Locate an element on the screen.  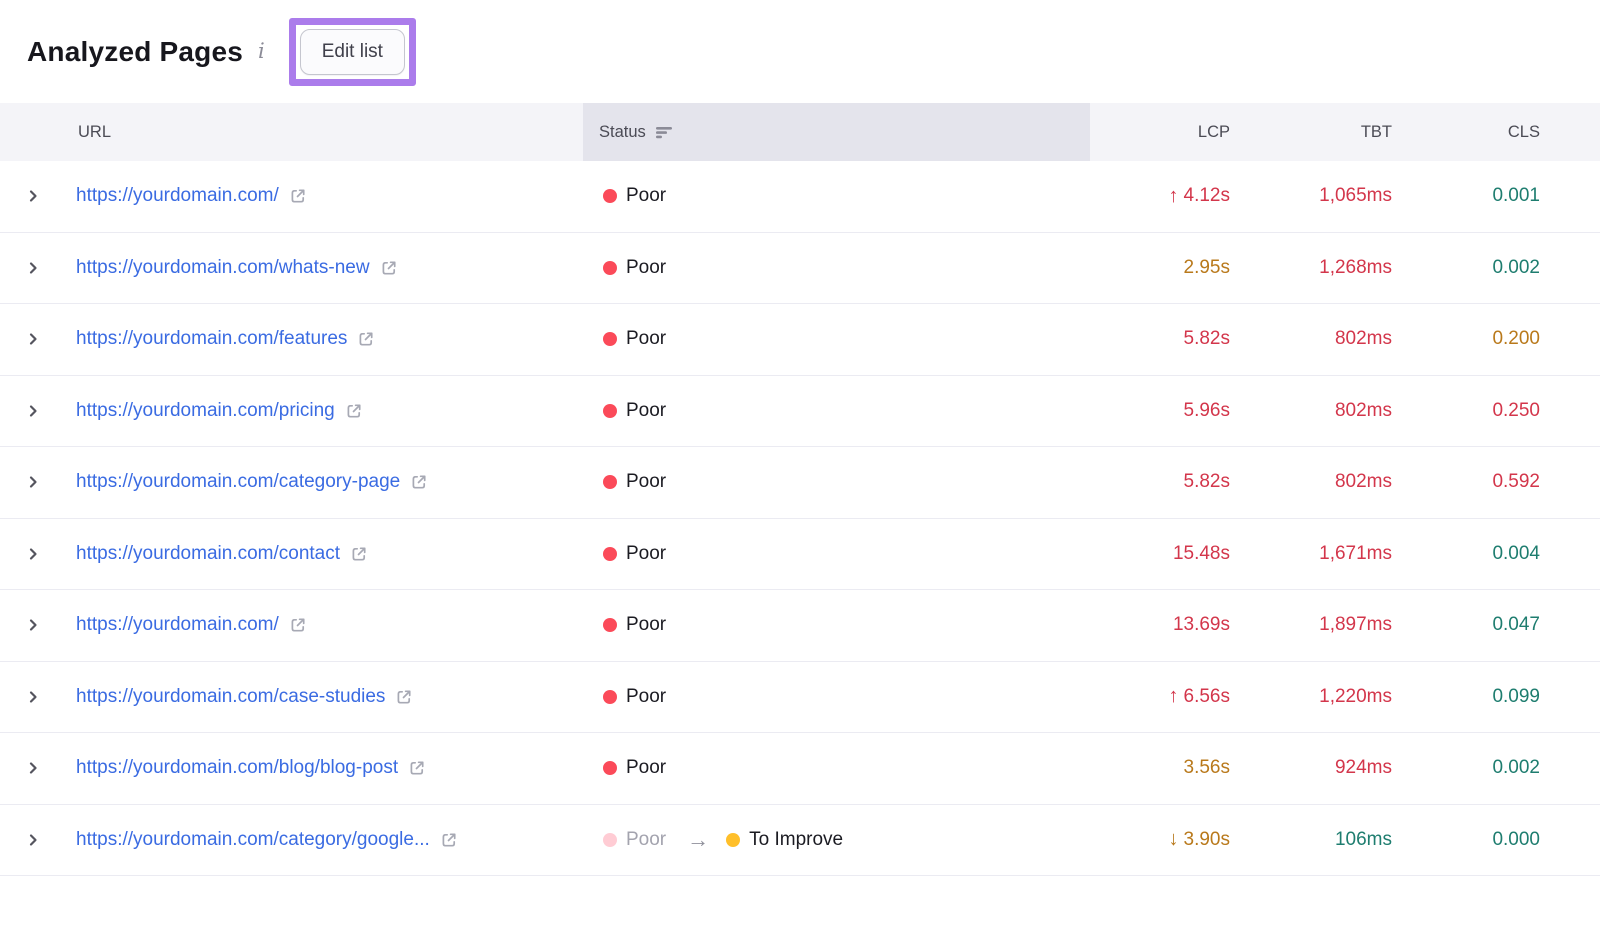
column-header-cls: CLS is located at coordinates (1523, 131).